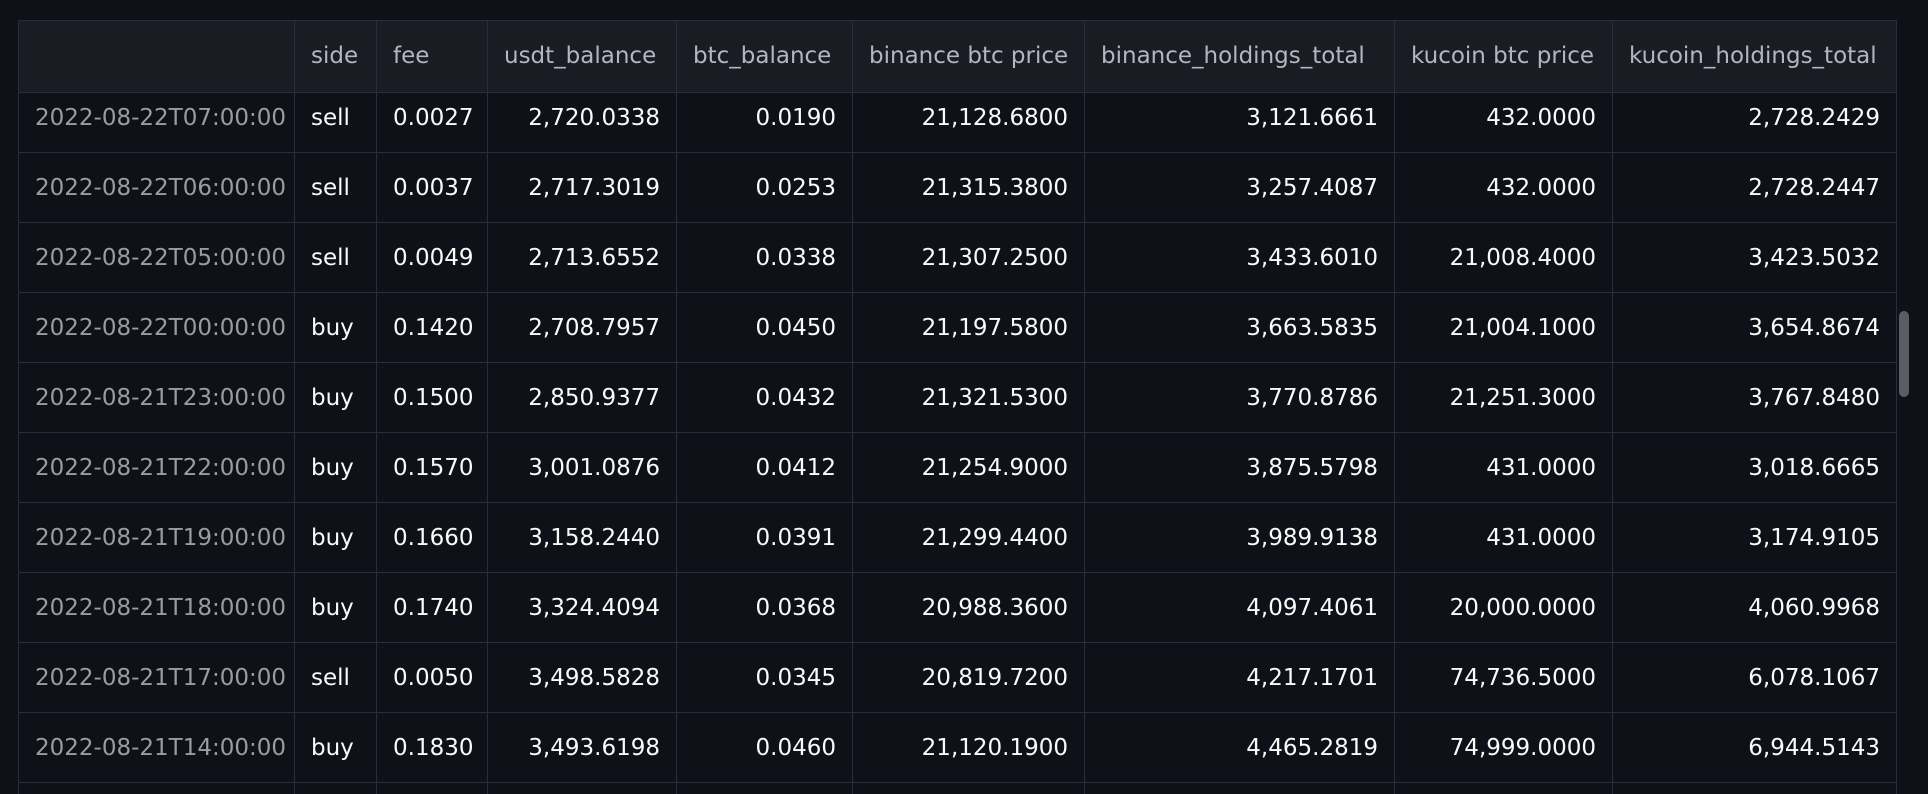  Describe the element at coordinates (336, 56) in the screenshot. I see `column-header: side` at that location.